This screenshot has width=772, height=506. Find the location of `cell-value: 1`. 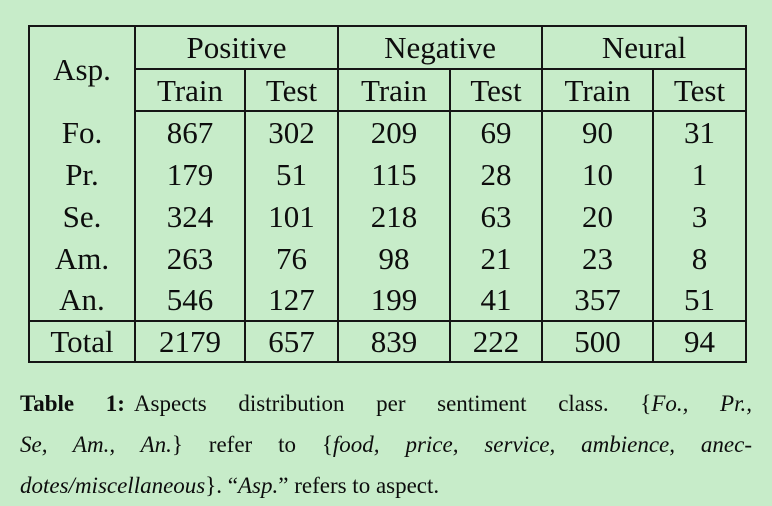

cell-value: 1 is located at coordinates (700, 174).